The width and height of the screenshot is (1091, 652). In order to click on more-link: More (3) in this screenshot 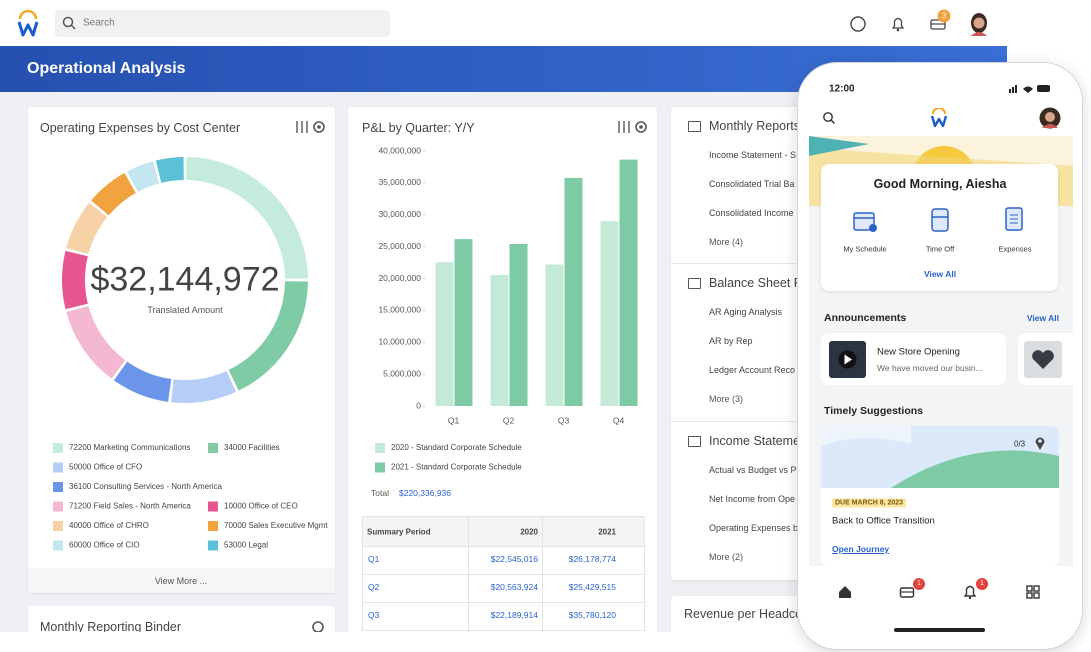, I will do `click(726, 399)`.